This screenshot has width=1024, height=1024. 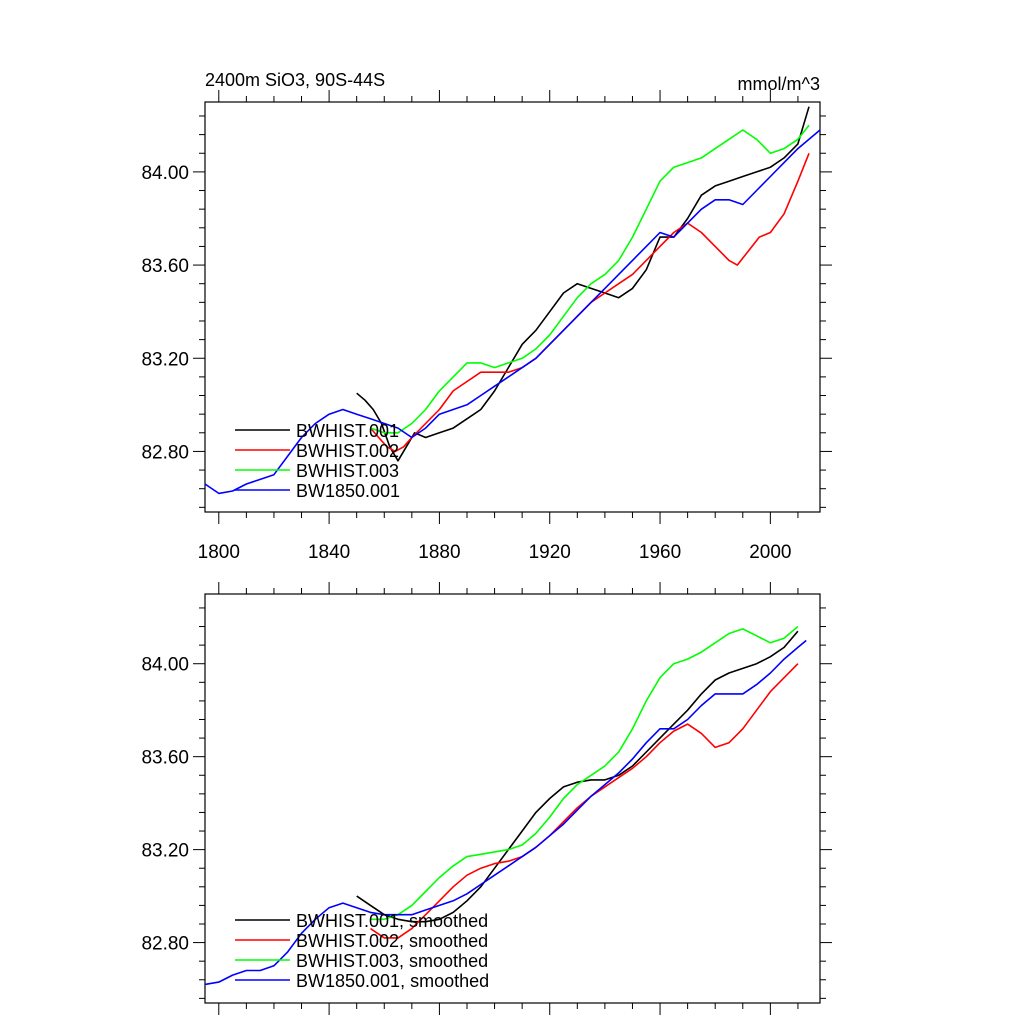 I want to click on legend-label: BW1850.001, so click(x=348, y=491).